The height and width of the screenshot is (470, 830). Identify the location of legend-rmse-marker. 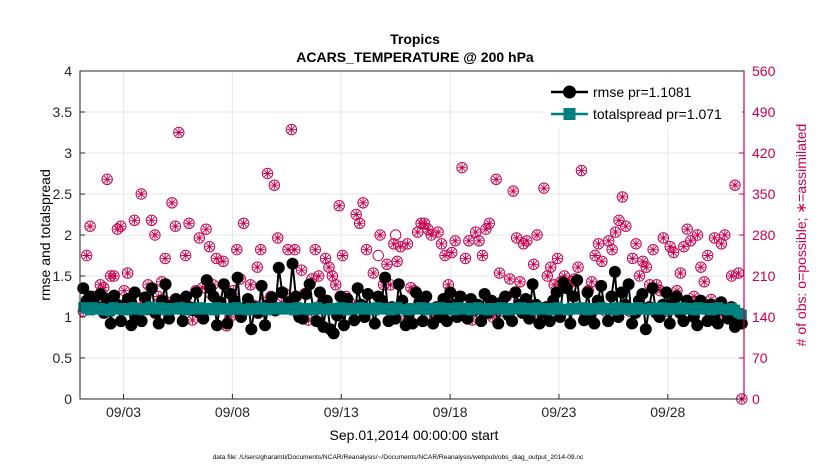
(569, 92).